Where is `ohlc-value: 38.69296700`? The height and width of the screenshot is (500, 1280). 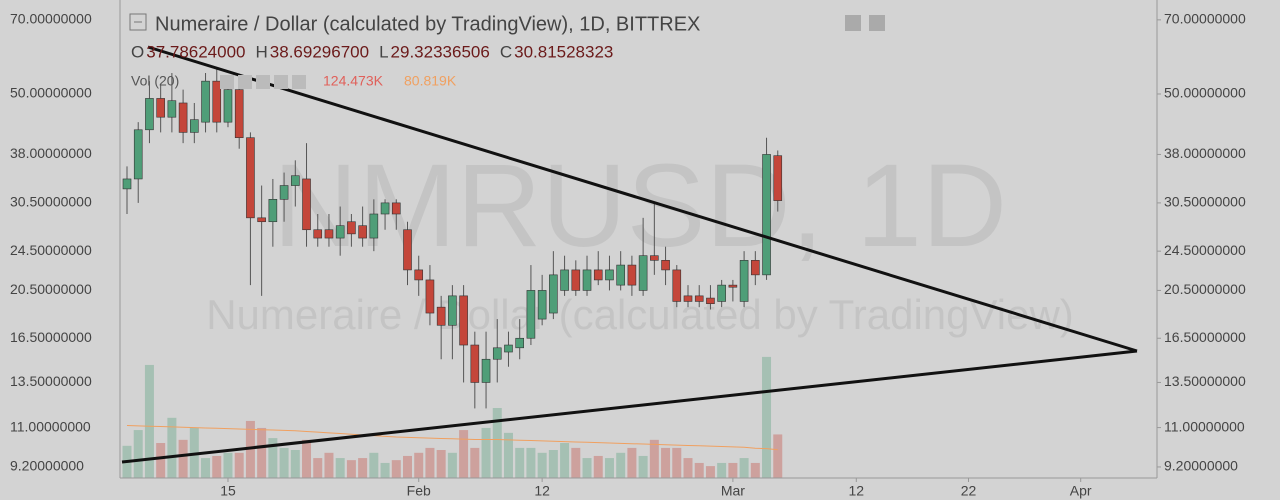
ohlc-value: 38.69296700 is located at coordinates (319, 51).